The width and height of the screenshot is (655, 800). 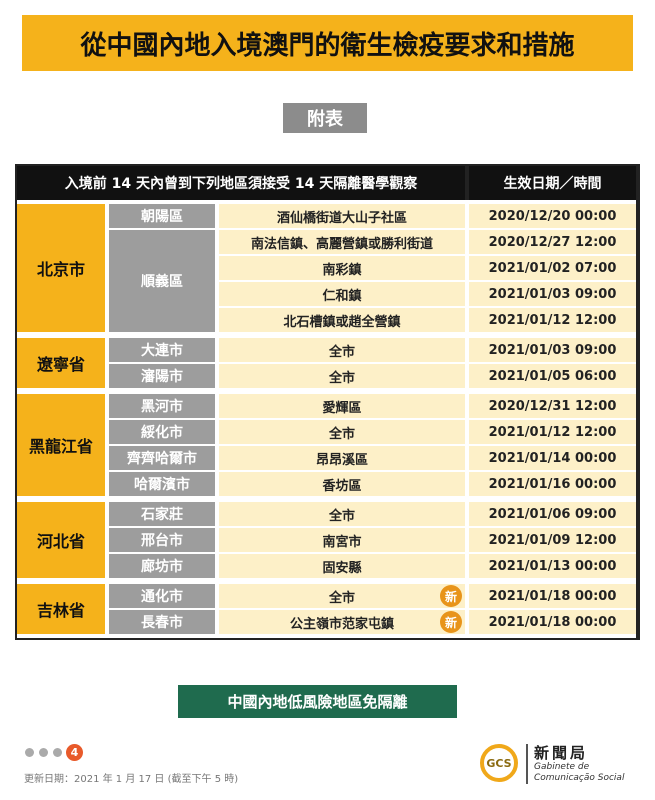 What do you see at coordinates (162, 596) in the screenshot?
I see `city-cell: 通化市` at bounding box center [162, 596].